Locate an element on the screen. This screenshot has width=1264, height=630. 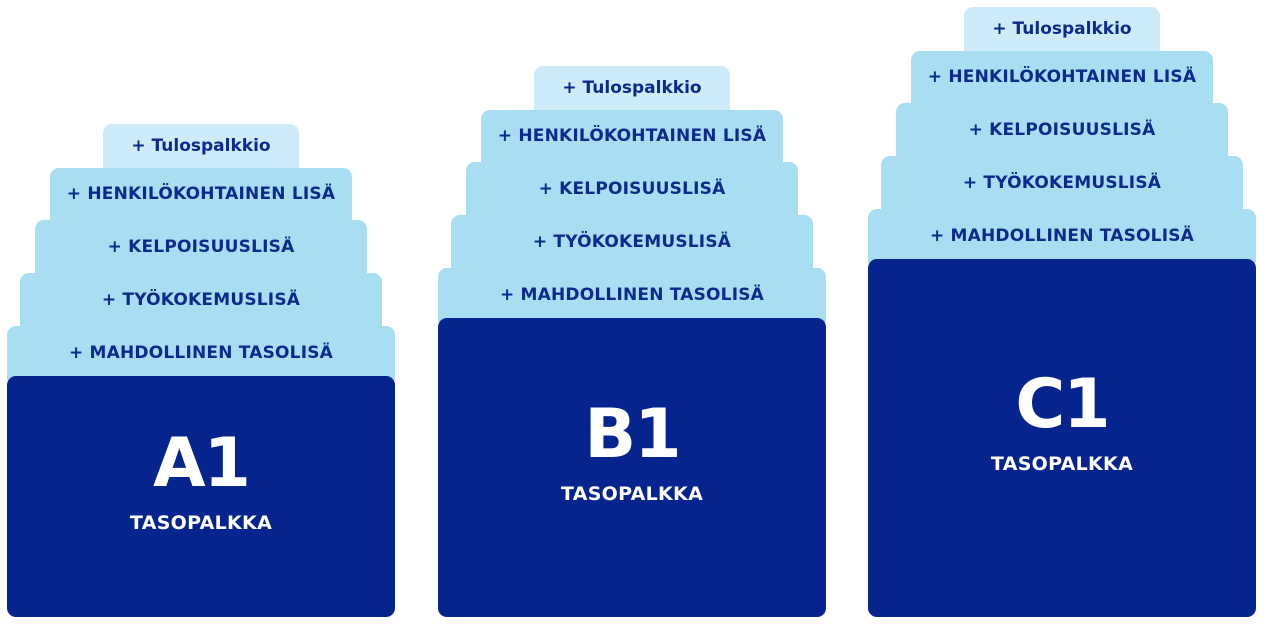
level-label: C1 is located at coordinates (1062, 404).